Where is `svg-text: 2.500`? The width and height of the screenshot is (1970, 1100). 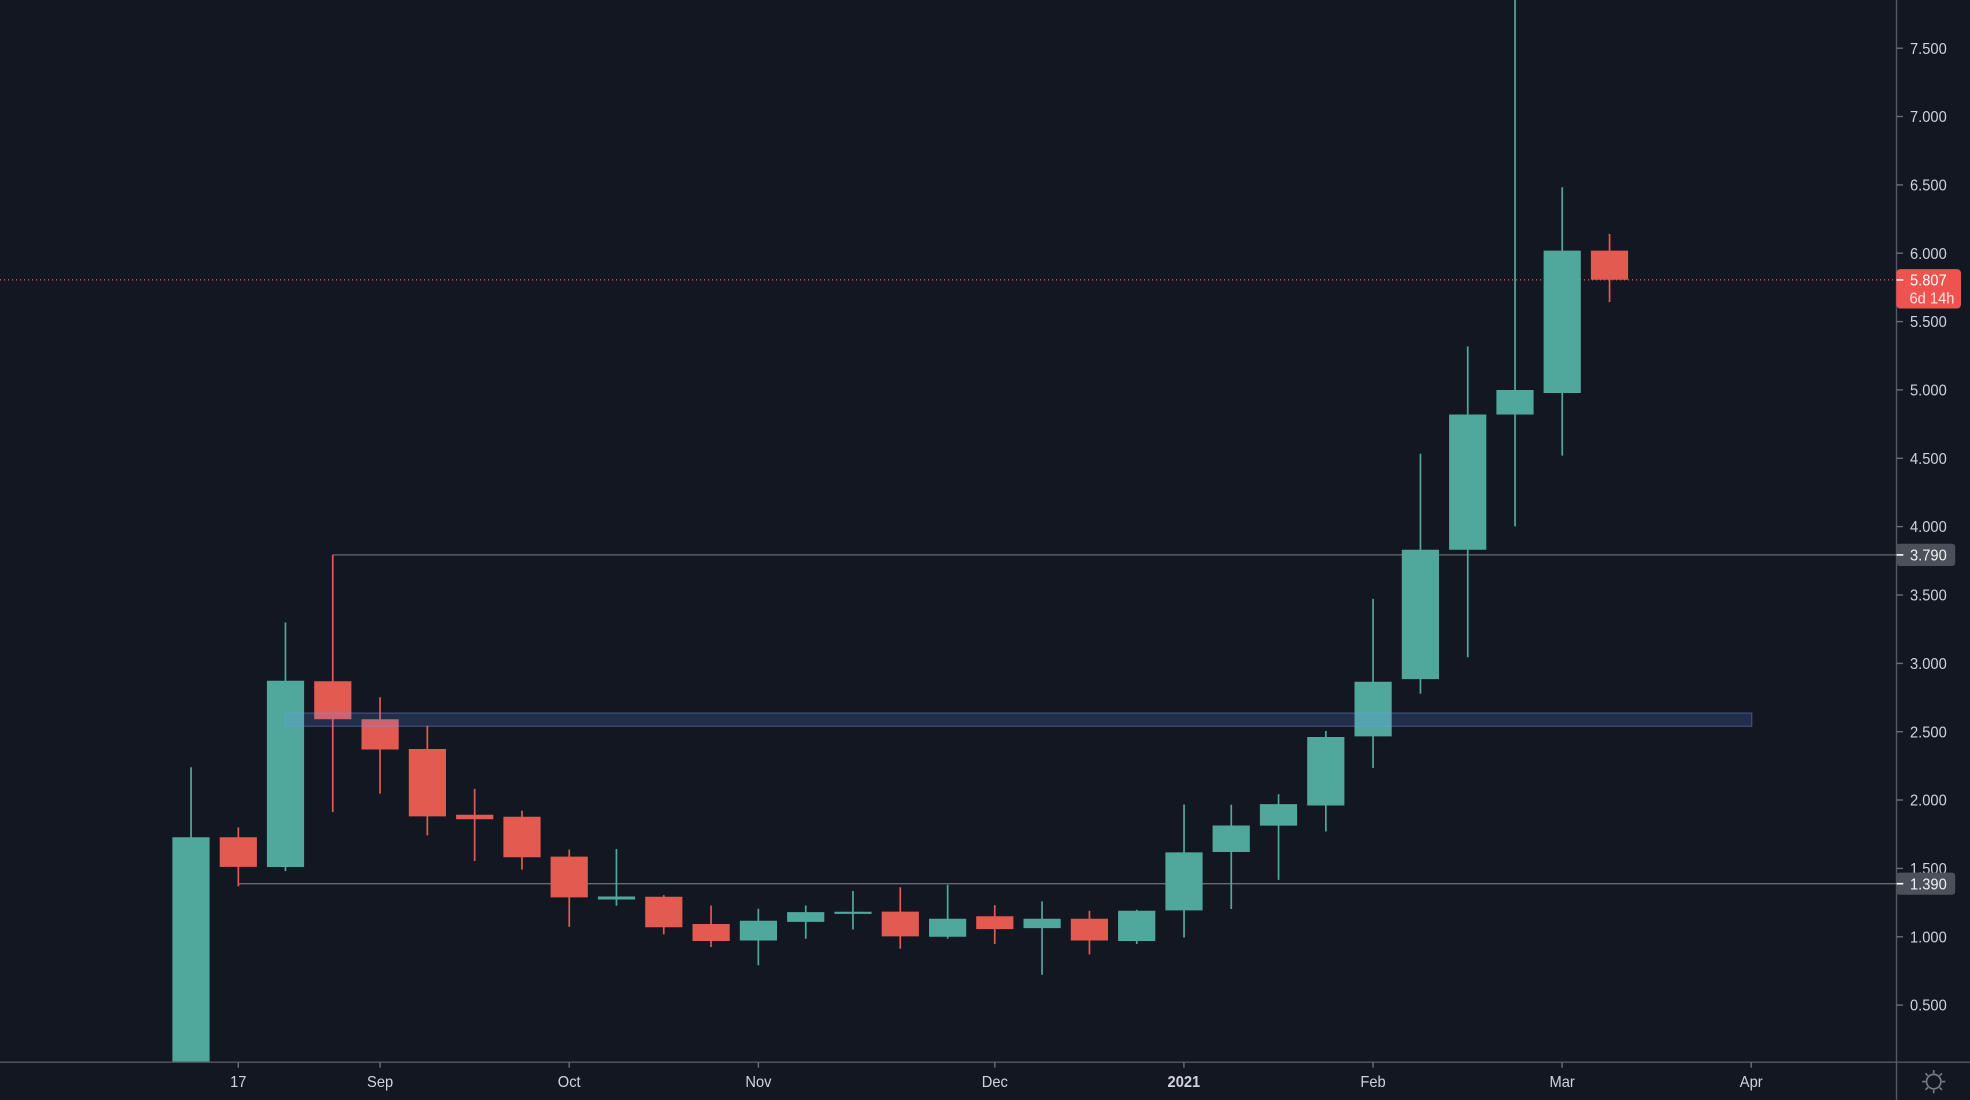
svg-text: 2.500 is located at coordinates (1928, 733).